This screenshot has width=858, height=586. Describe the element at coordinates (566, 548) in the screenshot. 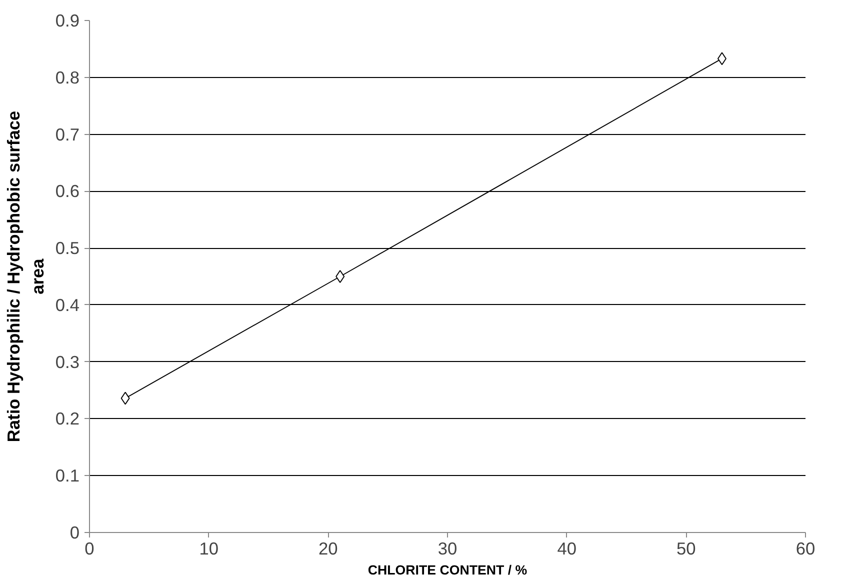

I see `x-tick-label: 40` at that location.